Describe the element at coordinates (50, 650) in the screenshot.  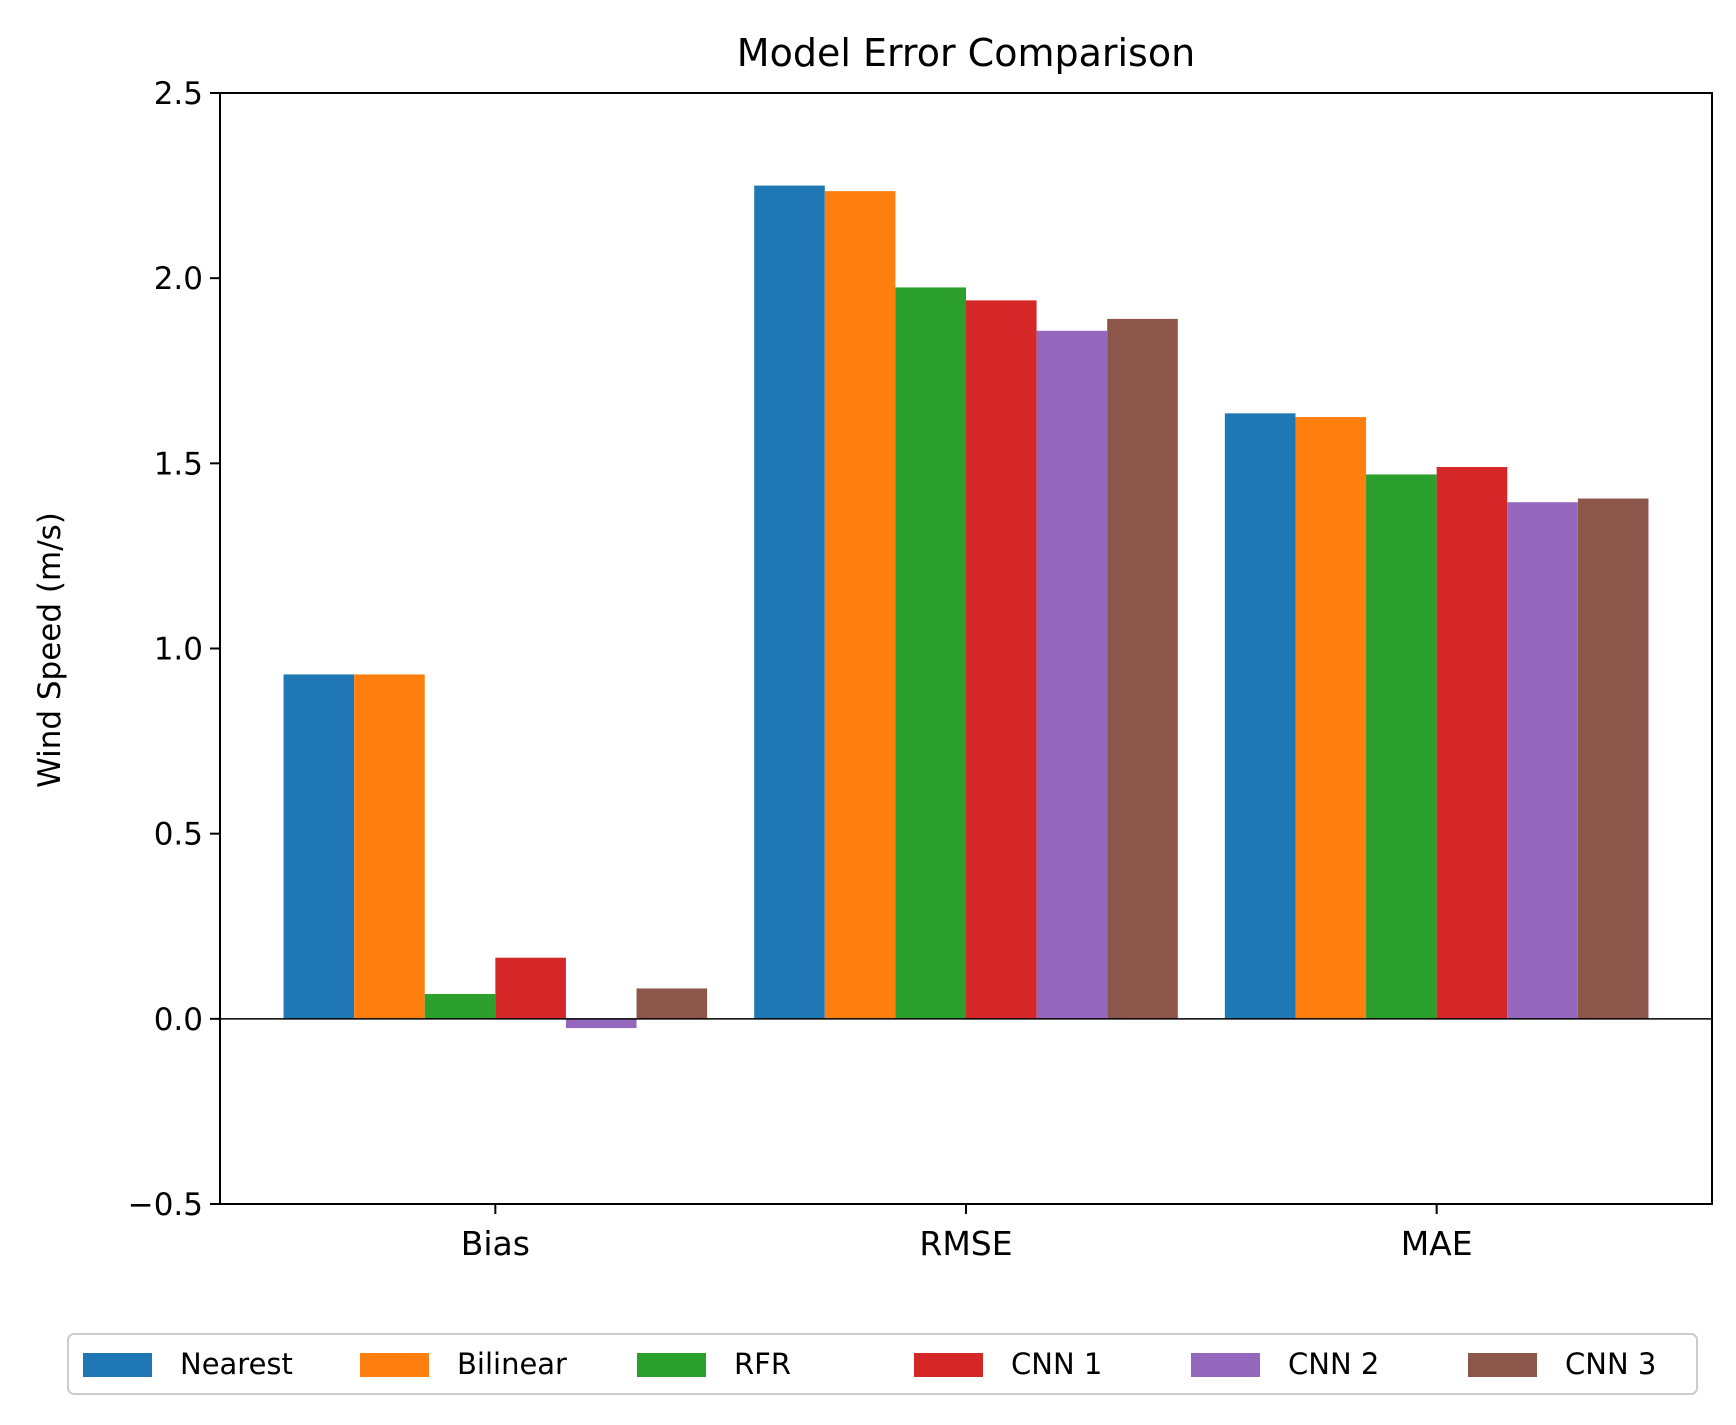
I see `y-axis-label: Wind Speed (m/s)` at that location.